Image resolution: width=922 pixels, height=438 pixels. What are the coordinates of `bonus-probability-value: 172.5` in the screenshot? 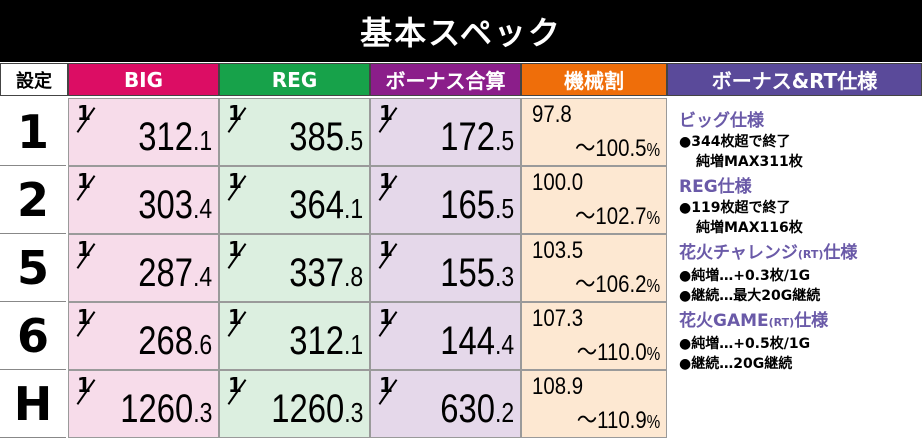 It's located at (477, 139).